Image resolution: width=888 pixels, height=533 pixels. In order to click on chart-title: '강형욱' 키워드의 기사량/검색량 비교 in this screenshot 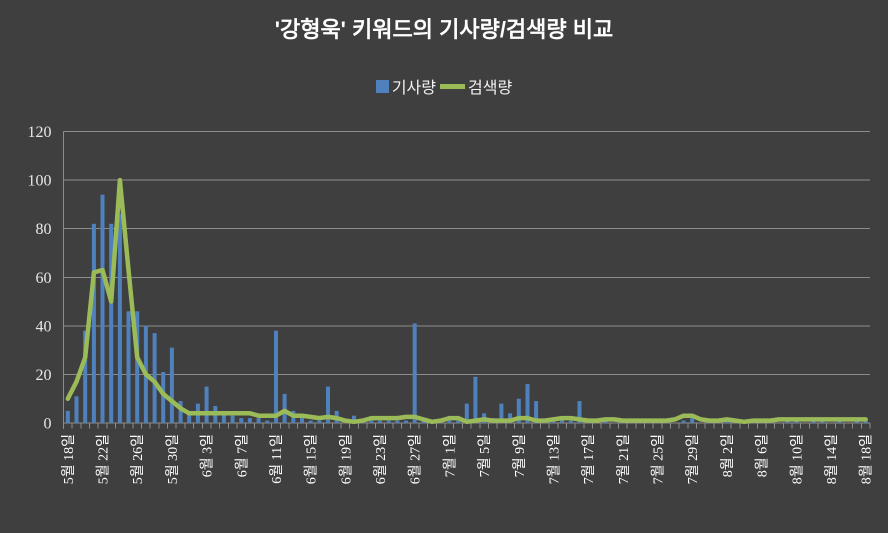, I will do `click(444, 29)`.